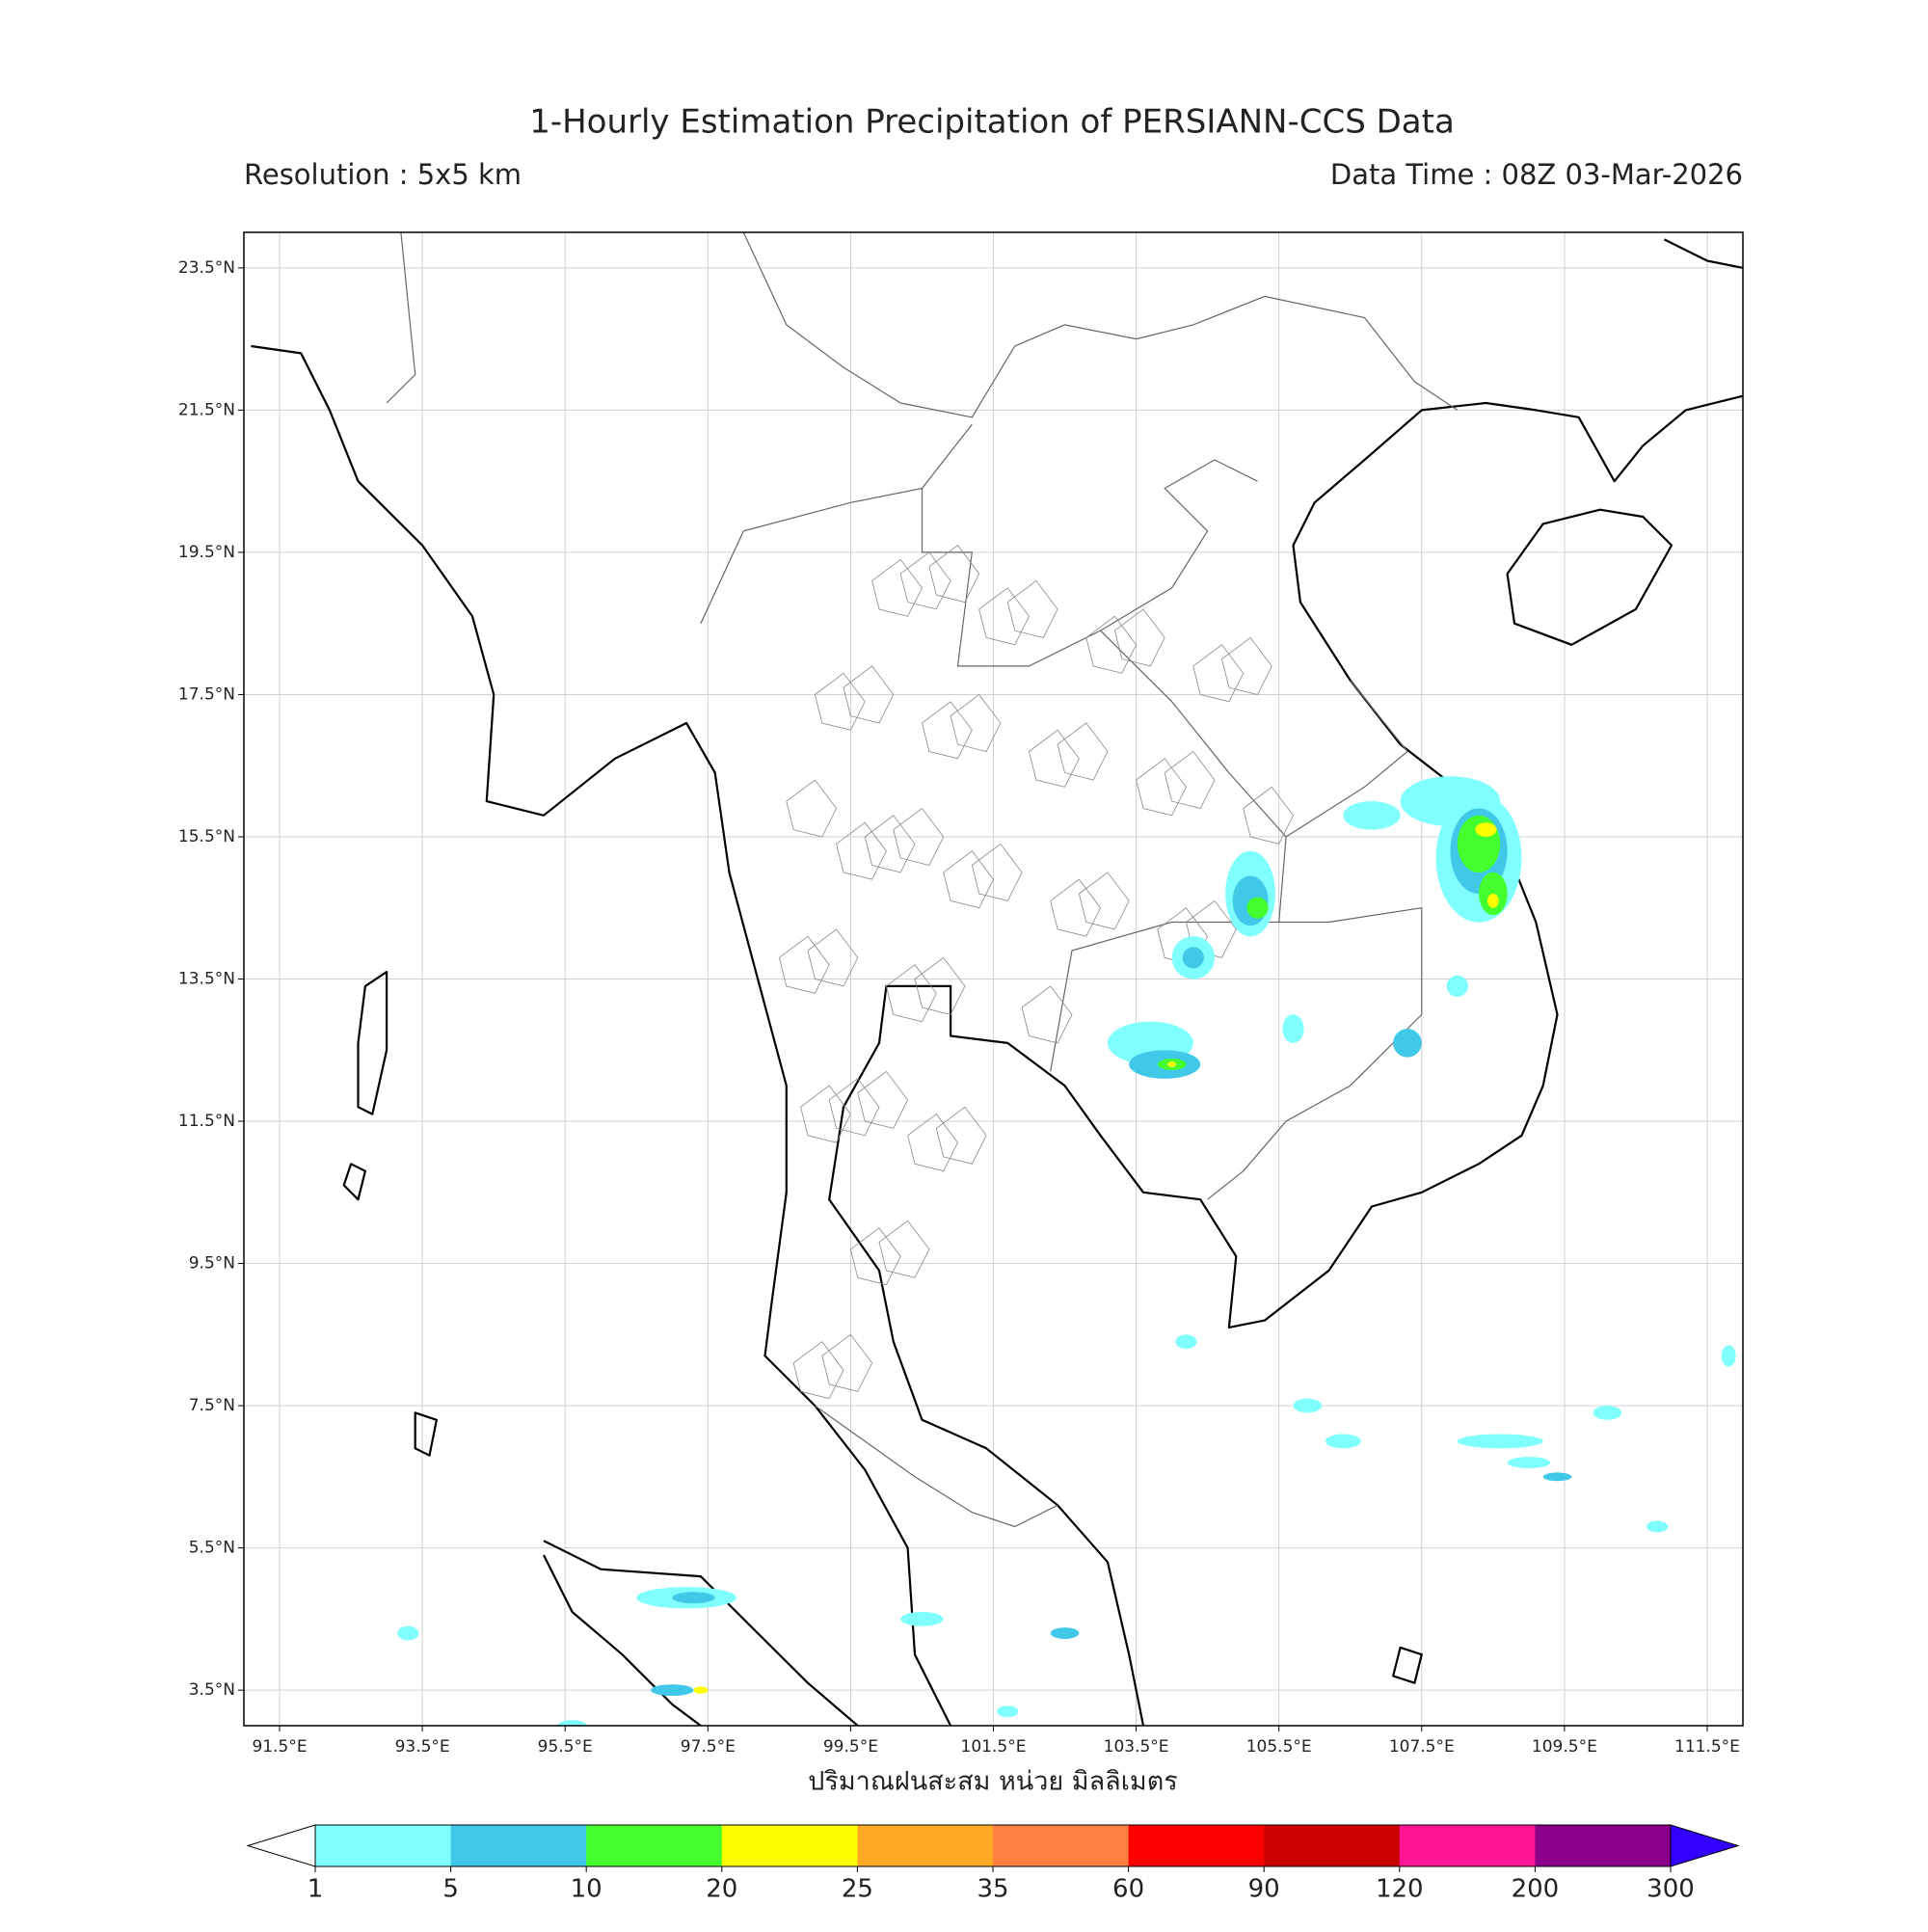 This screenshot has width=1928, height=1932. I want to click on y-tick-label: 13.5°N, so click(206, 980).